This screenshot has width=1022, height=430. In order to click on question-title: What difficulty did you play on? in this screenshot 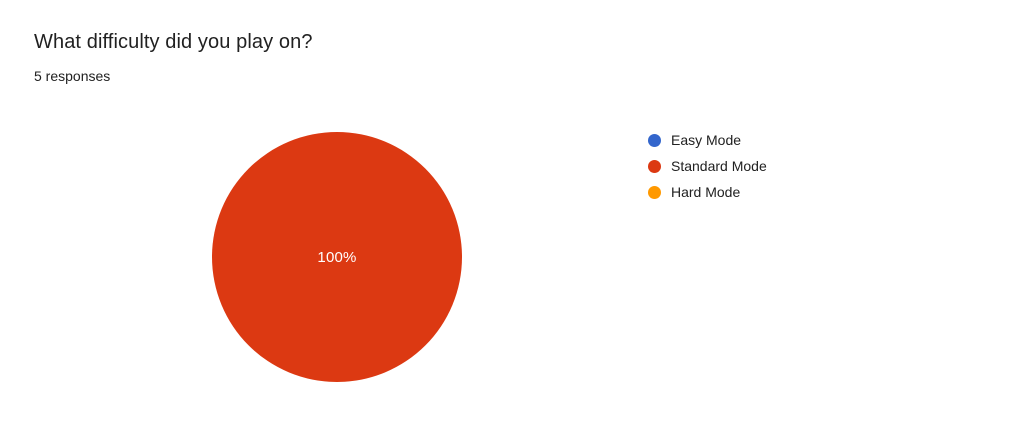, I will do `click(173, 42)`.